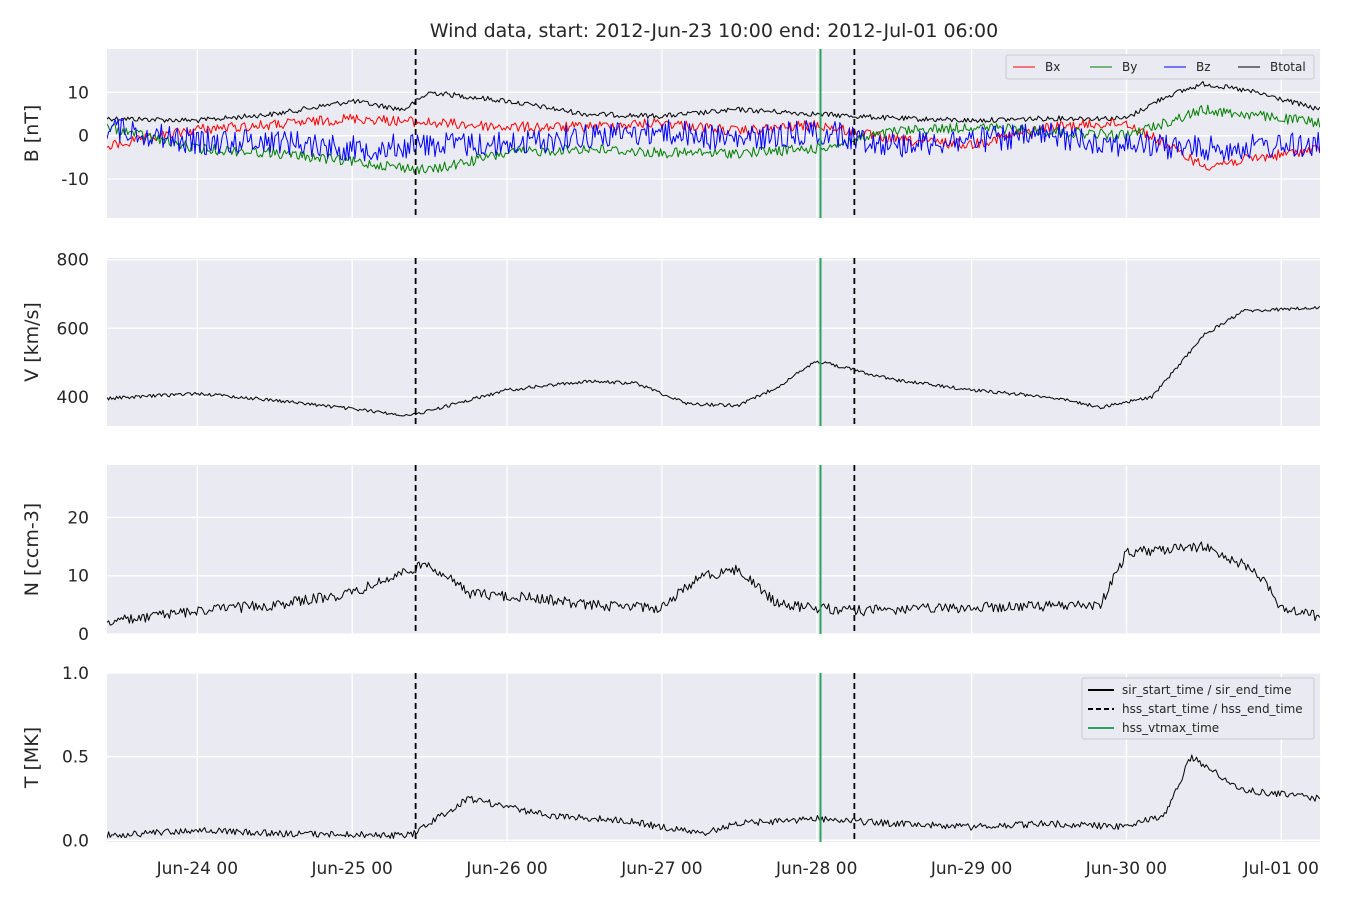 This screenshot has height=900, width=1350. What do you see at coordinates (32, 758) in the screenshot?
I see `y-axis-label: T [MK]` at bounding box center [32, 758].